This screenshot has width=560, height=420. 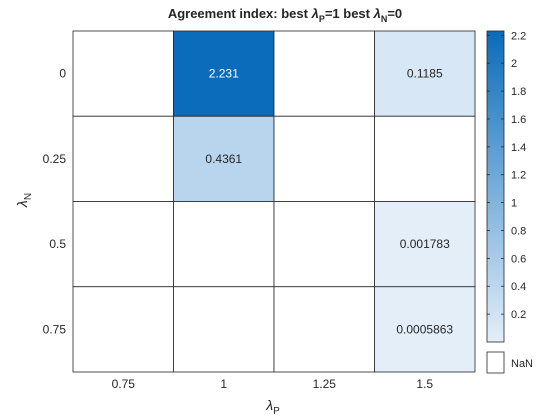 What do you see at coordinates (55, 329) in the screenshot?
I see `y-tick-label: 0.75` at bounding box center [55, 329].